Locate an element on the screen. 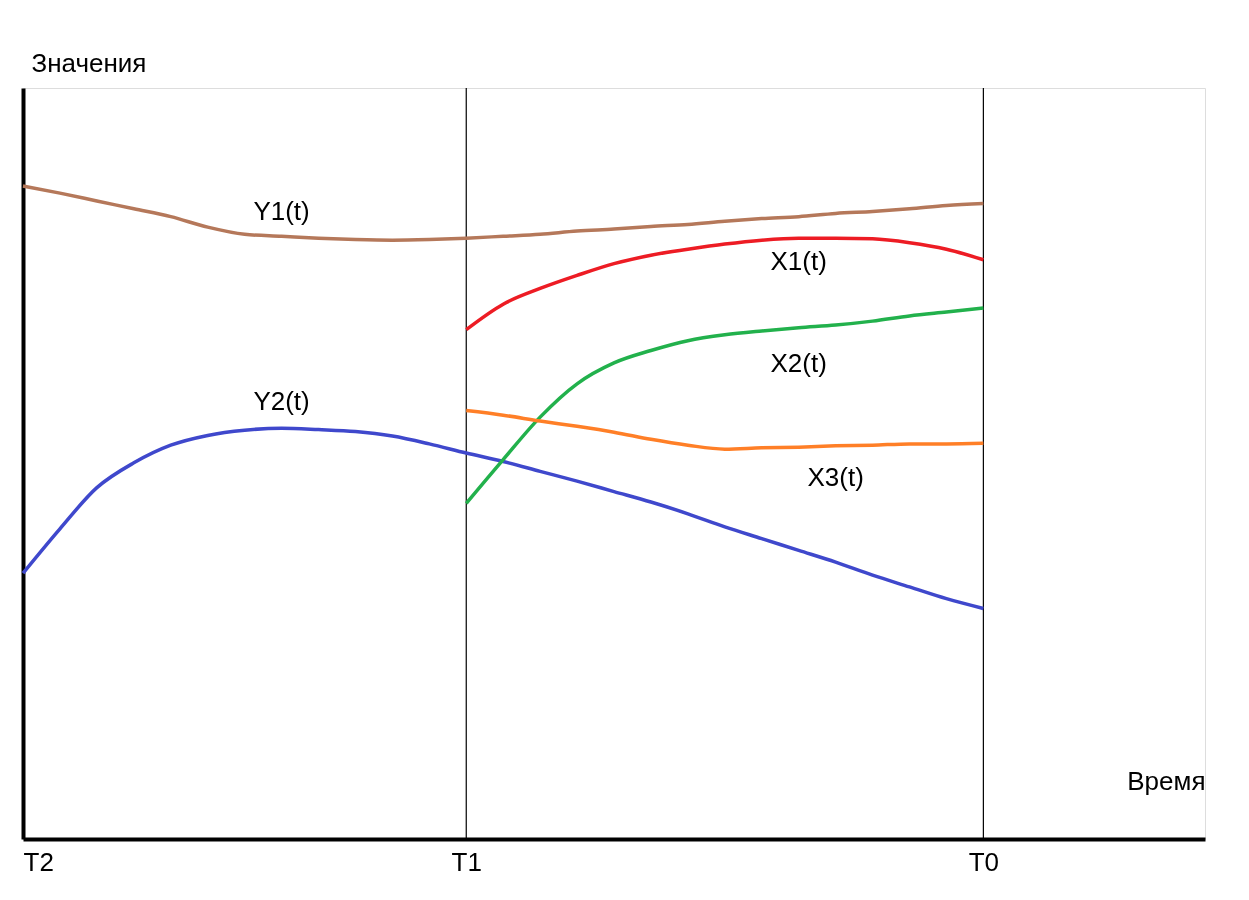 The height and width of the screenshot is (900, 1249). x-tick-label: T2 is located at coordinates (38, 861).